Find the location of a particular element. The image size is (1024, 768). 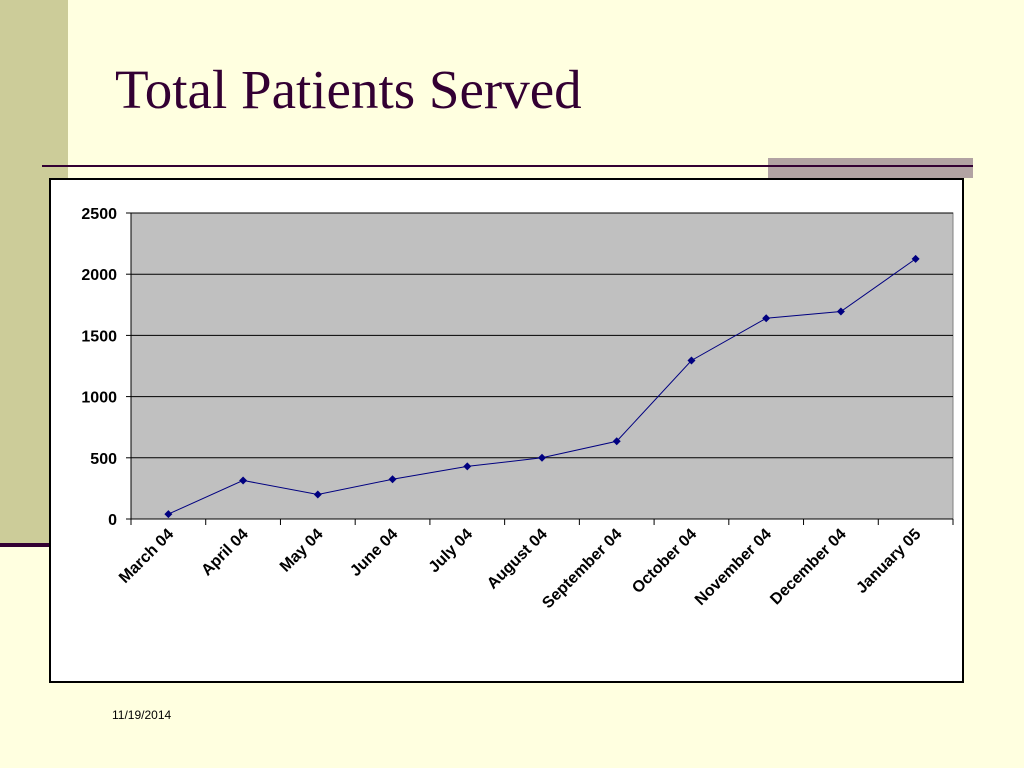

x-tick-label: May 04 is located at coordinates (302, 551).